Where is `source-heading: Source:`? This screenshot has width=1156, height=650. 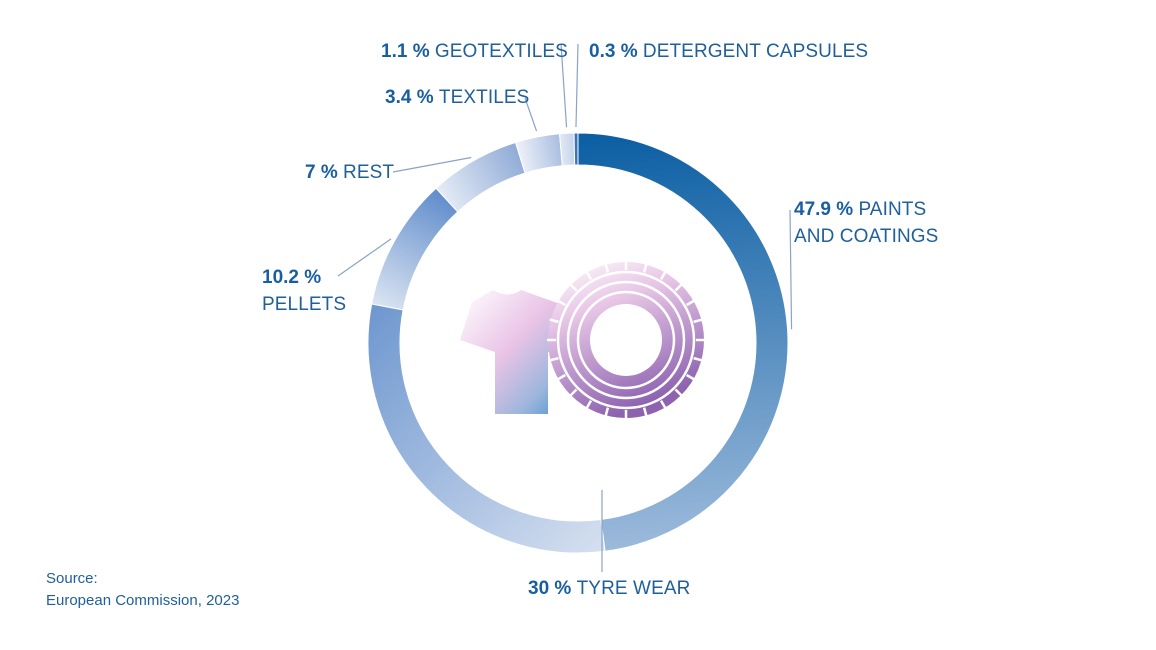
source-heading: Source: is located at coordinates (72, 578).